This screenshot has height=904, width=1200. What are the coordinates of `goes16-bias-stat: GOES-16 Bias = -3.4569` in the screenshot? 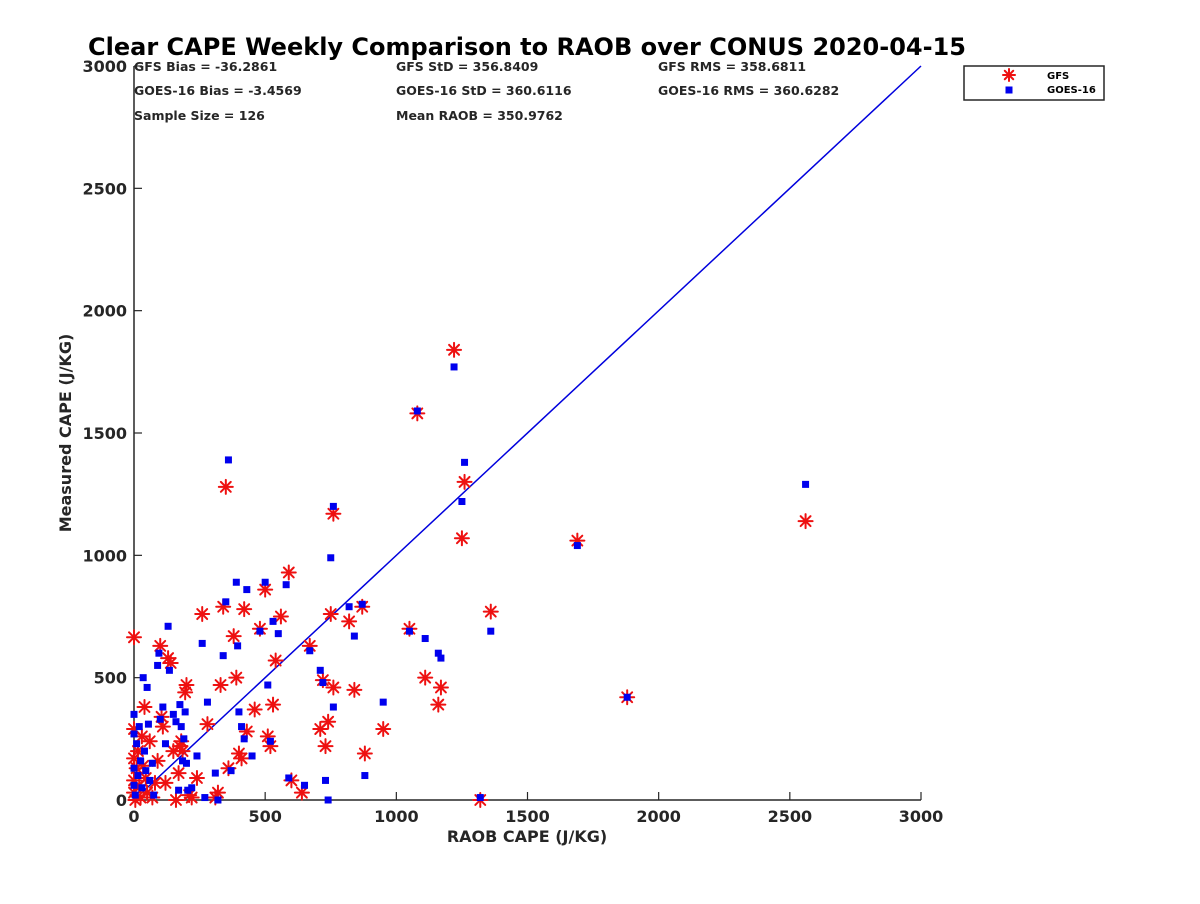 It's located at (218, 90).